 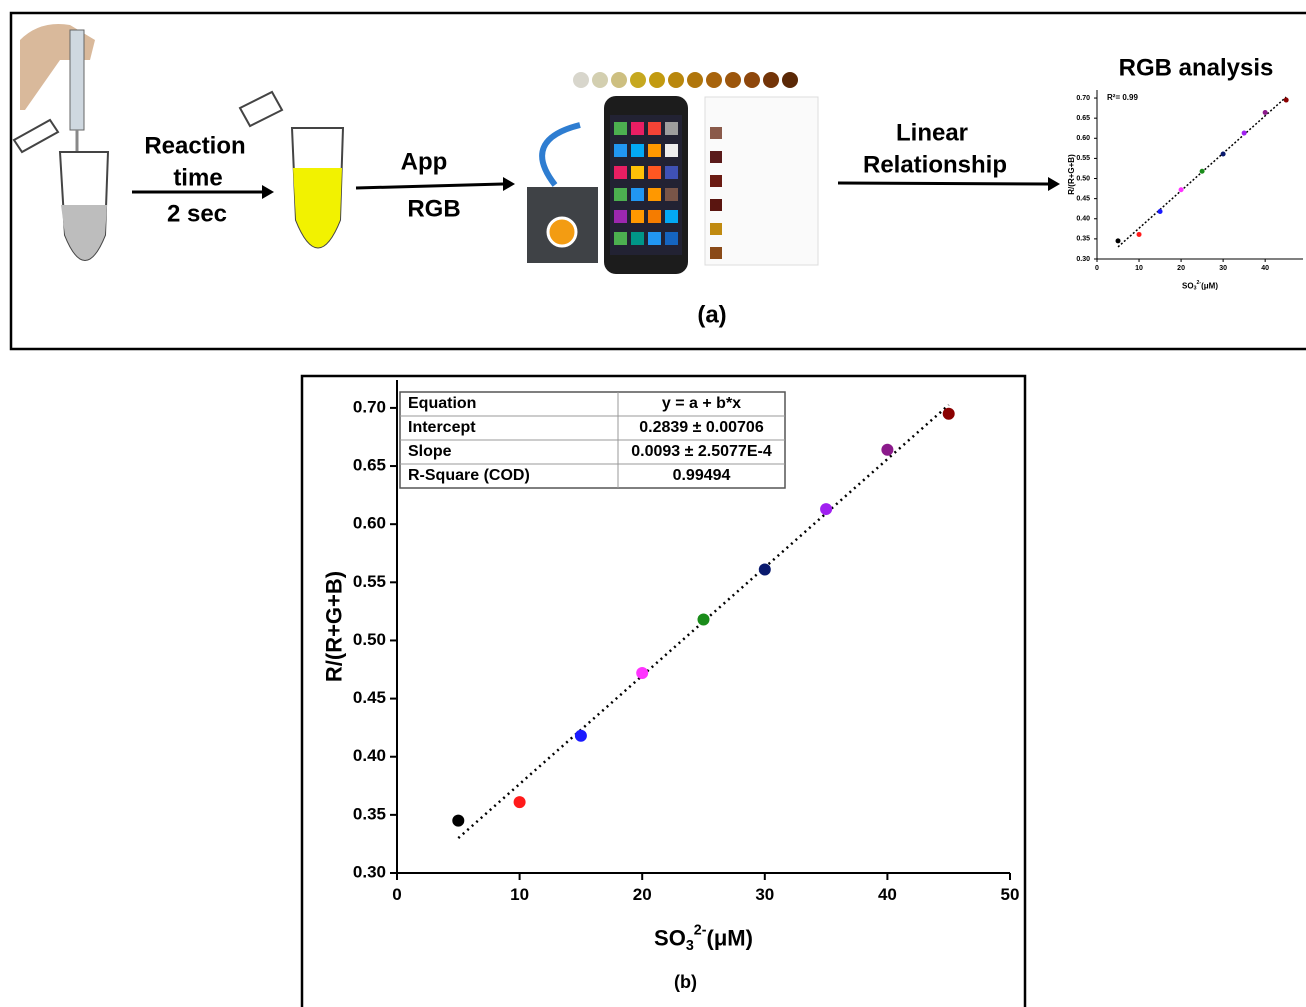 What do you see at coordinates (442, 403) in the screenshot?
I see `table-cell: Equation` at bounding box center [442, 403].